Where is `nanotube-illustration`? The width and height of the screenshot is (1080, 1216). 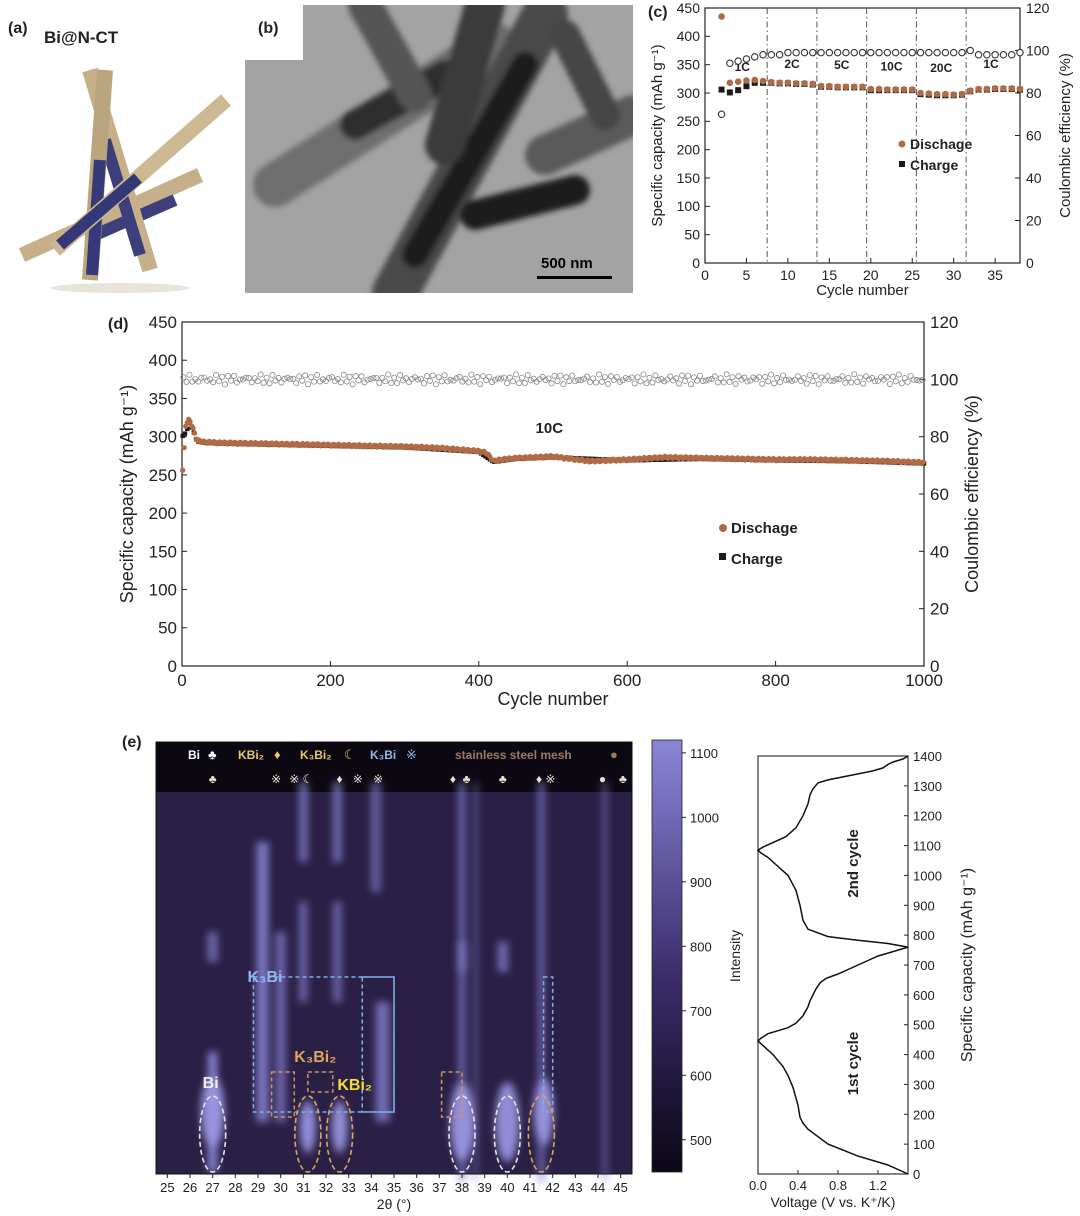
nanotube-illustration is located at coordinates (124, 180).